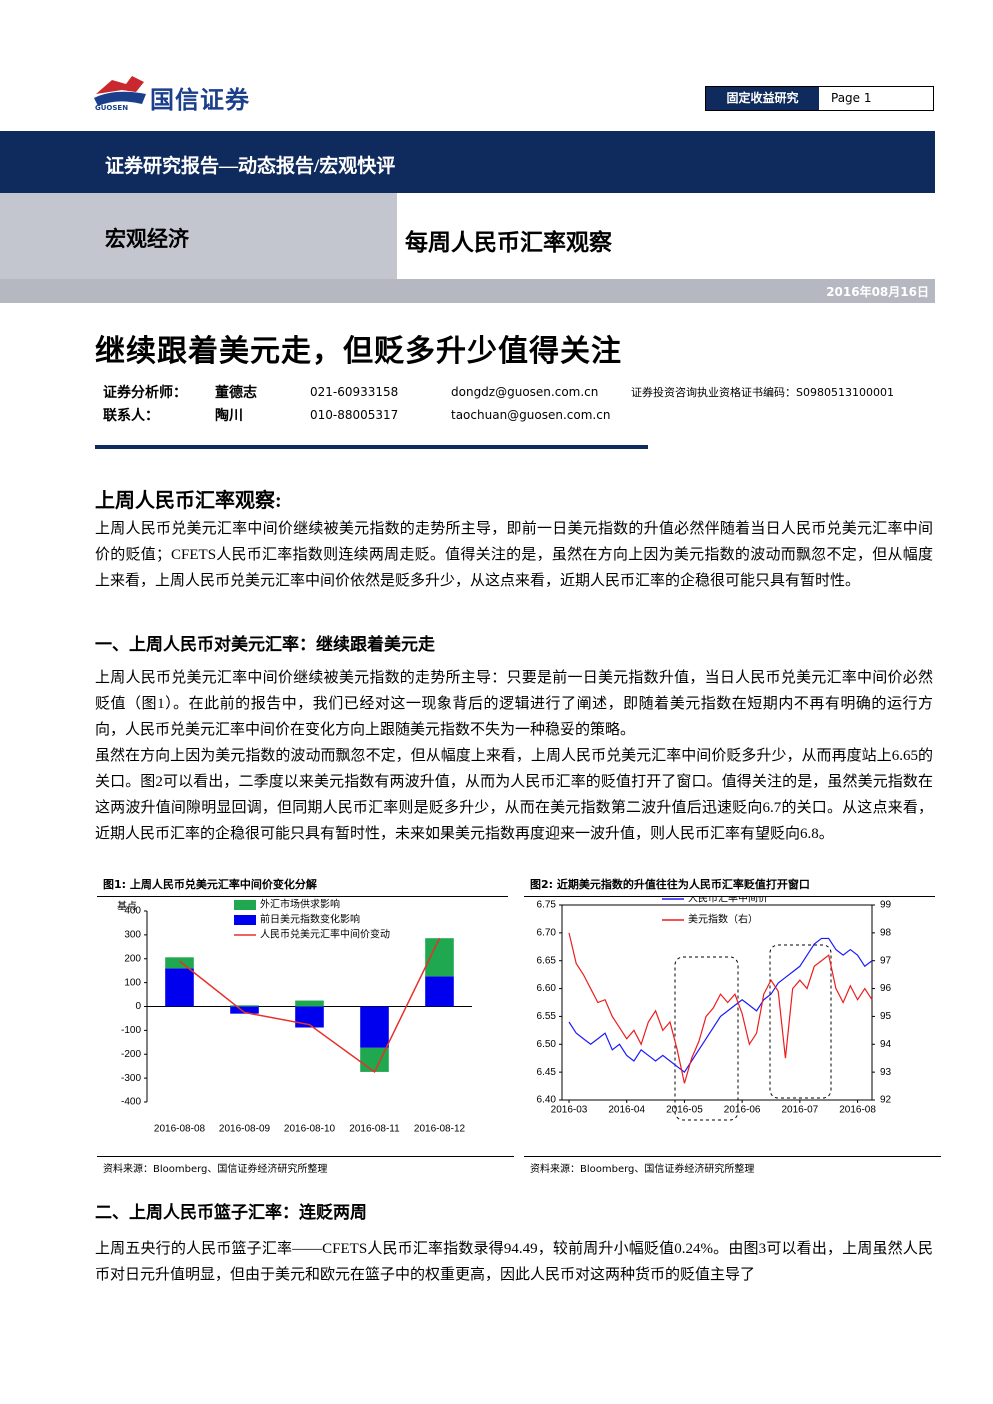 The height and width of the screenshot is (1404, 993). I want to click on y2-tick-label: 97, so click(886, 960).